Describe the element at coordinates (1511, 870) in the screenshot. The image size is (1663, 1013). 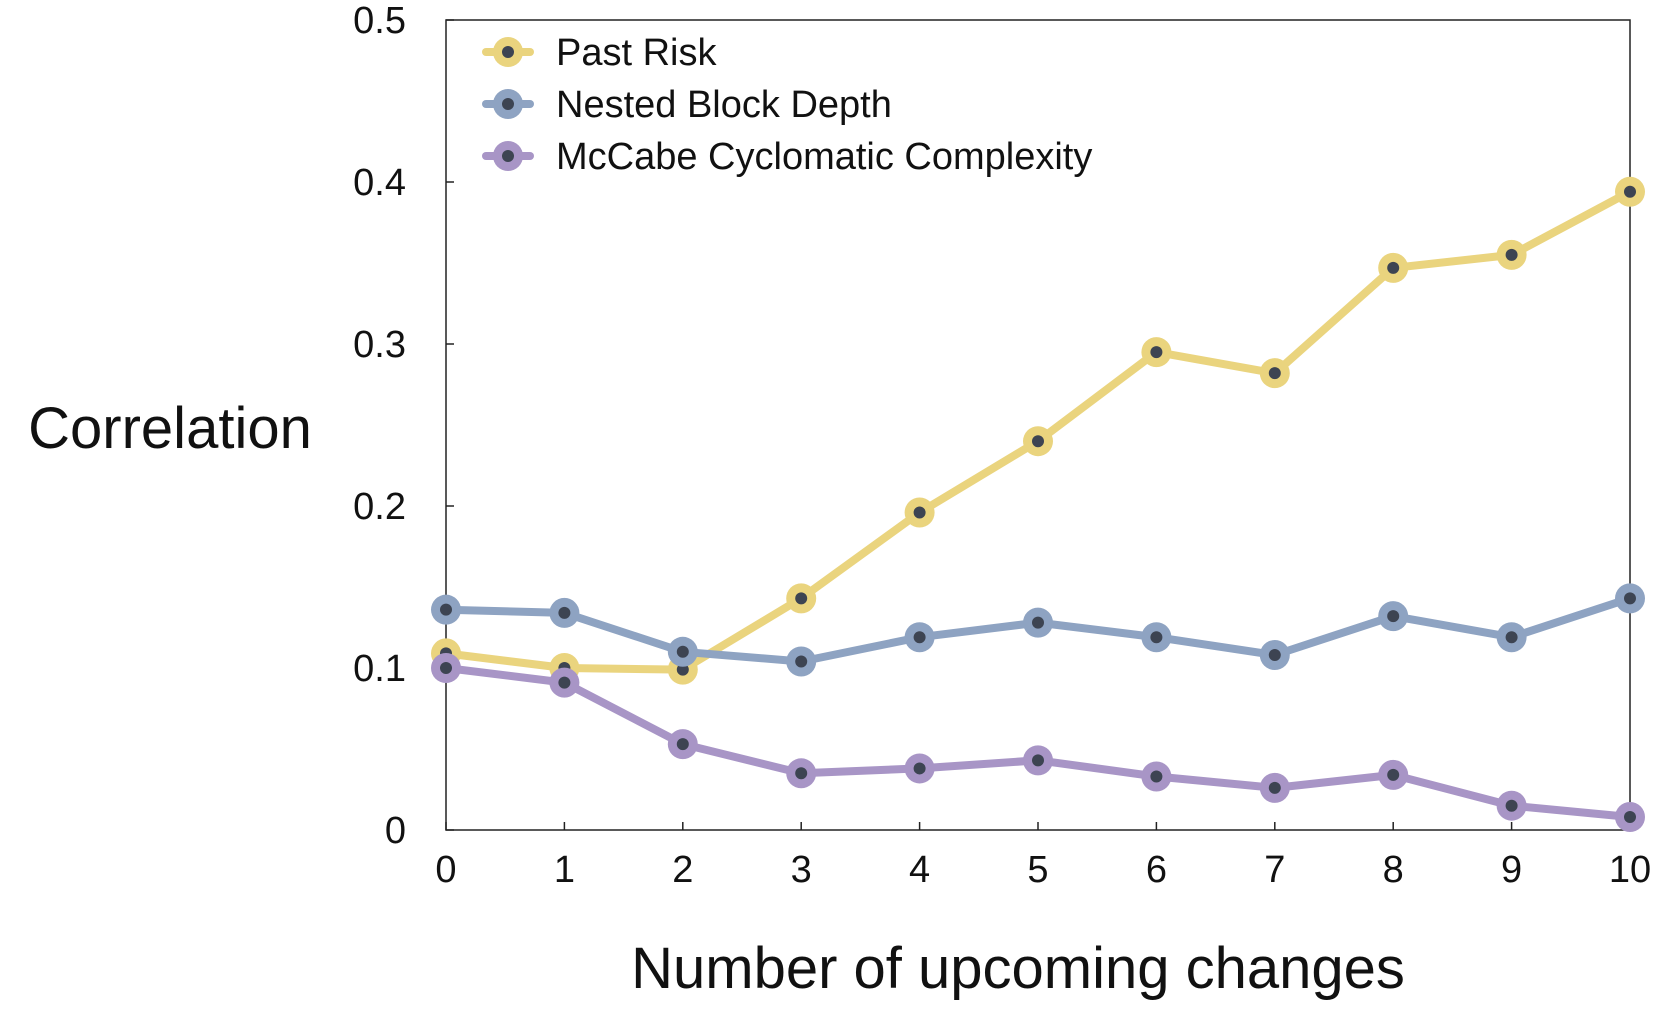
I see `x-tick-label: 9` at that location.